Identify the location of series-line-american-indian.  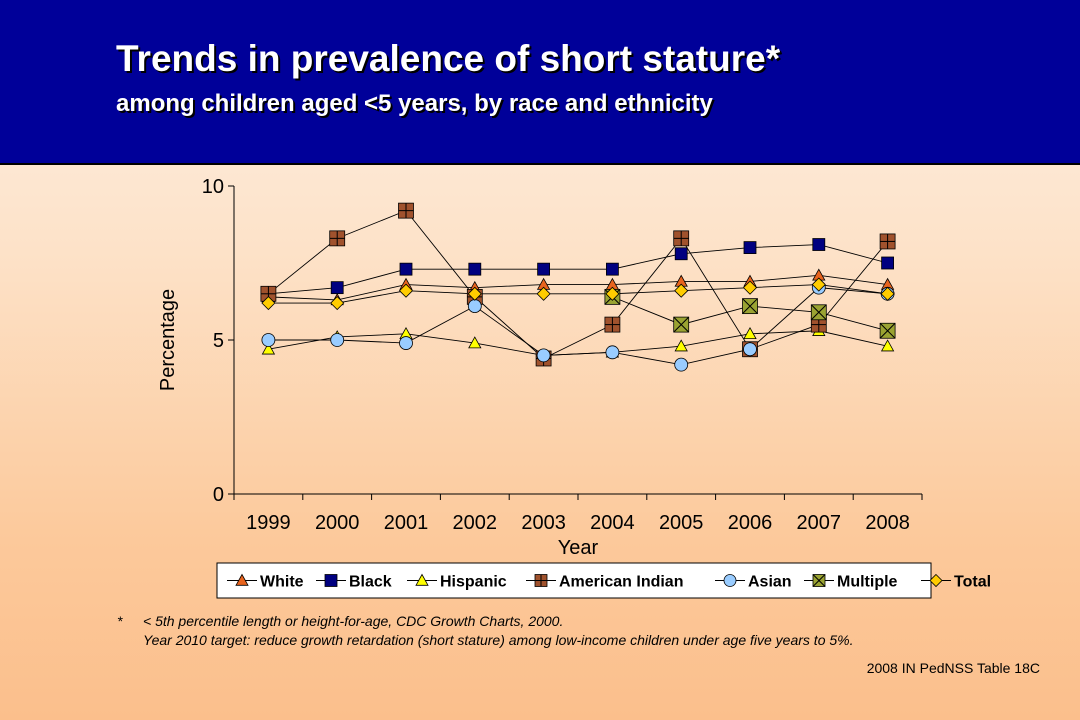
(578, 285).